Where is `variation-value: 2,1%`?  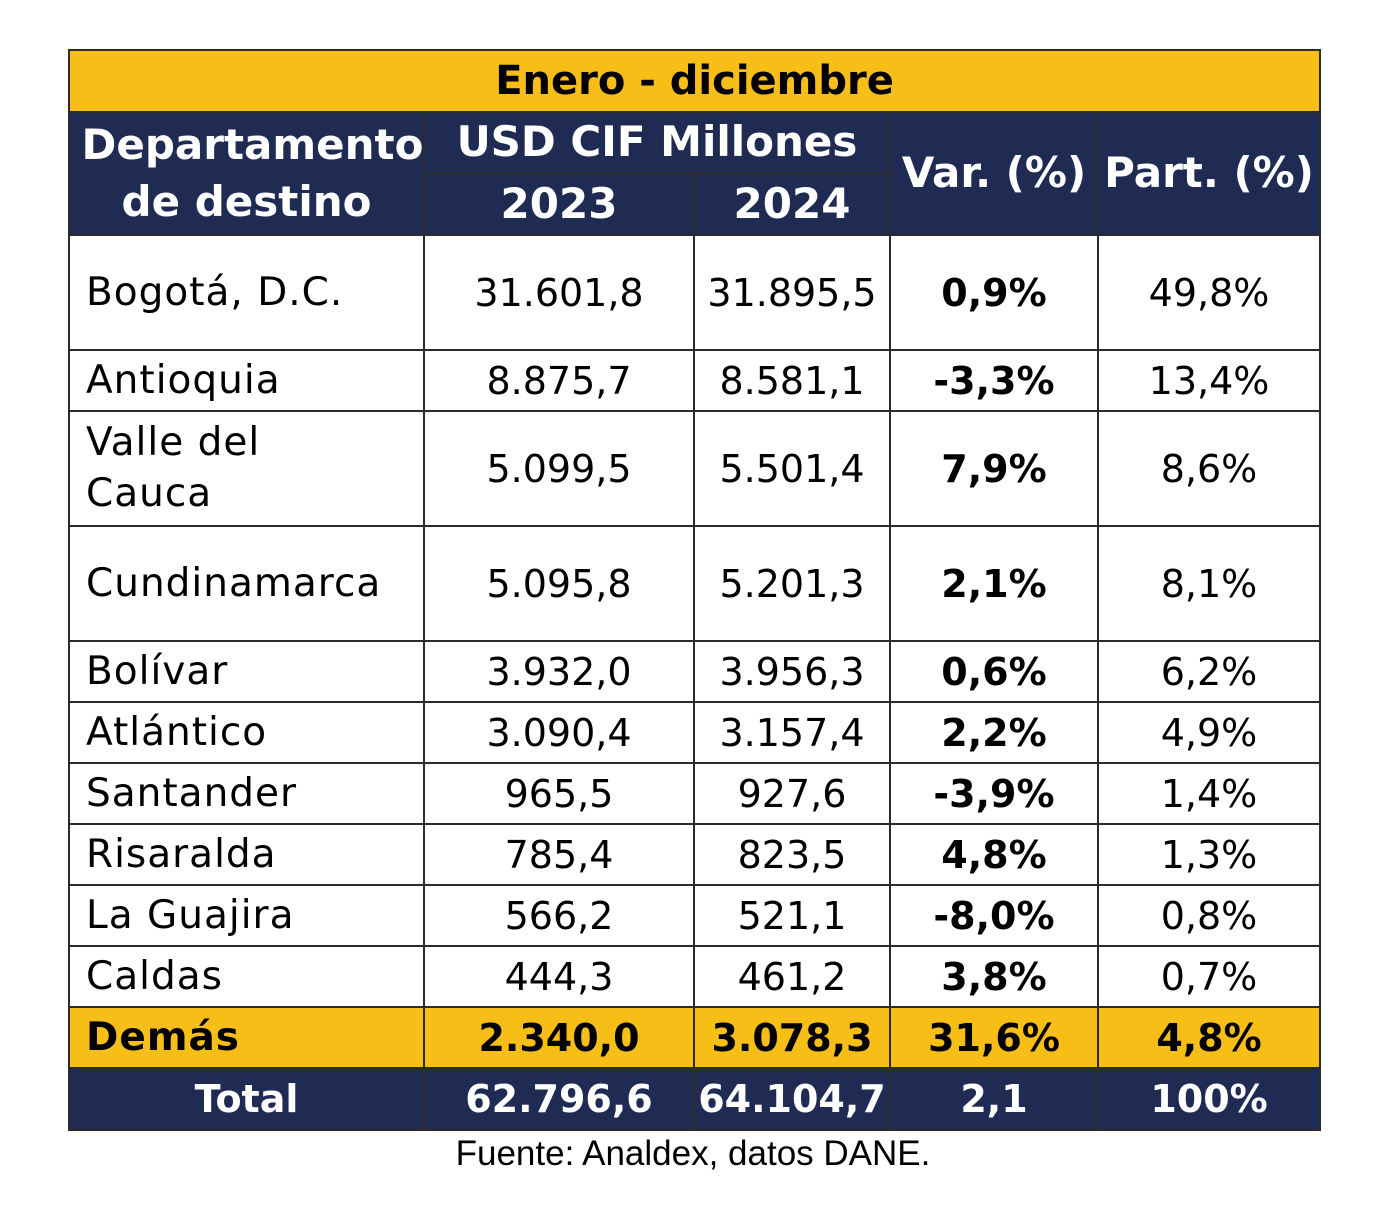
variation-value: 2,1% is located at coordinates (994, 583).